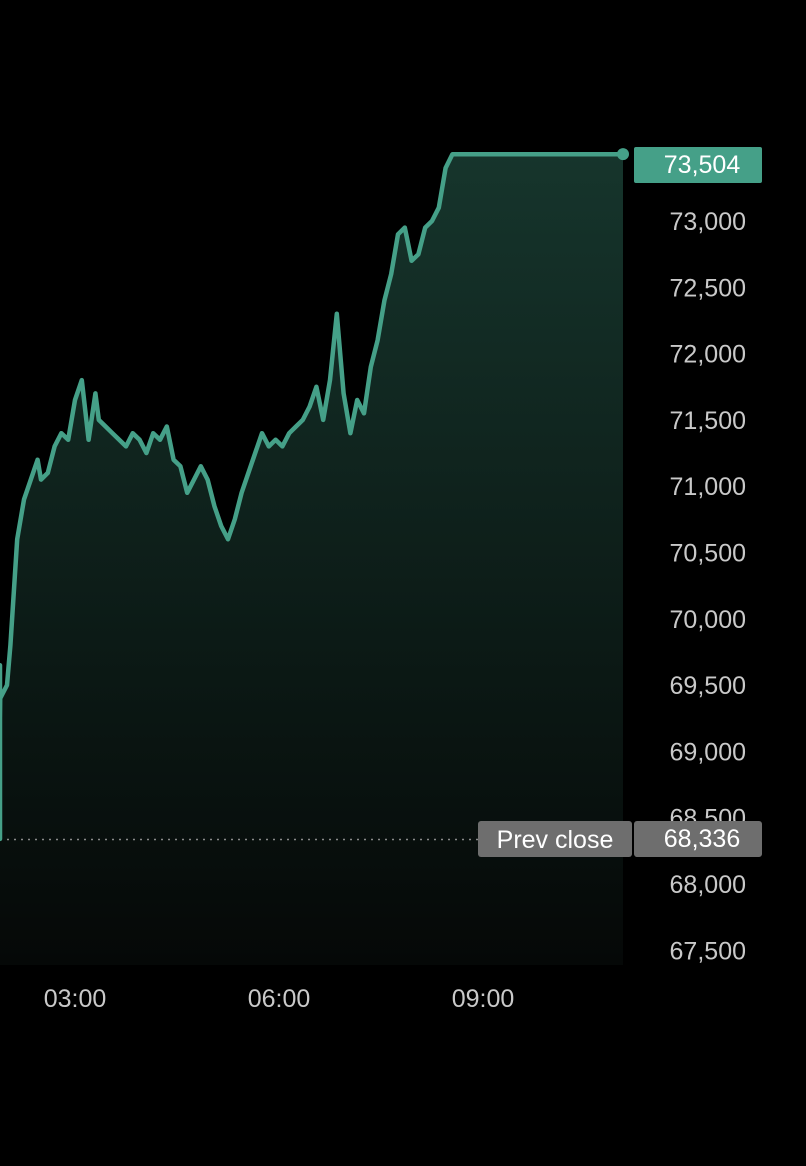  Describe the element at coordinates (708, 288) in the screenshot. I see `y-tick-label: 72,500` at that location.